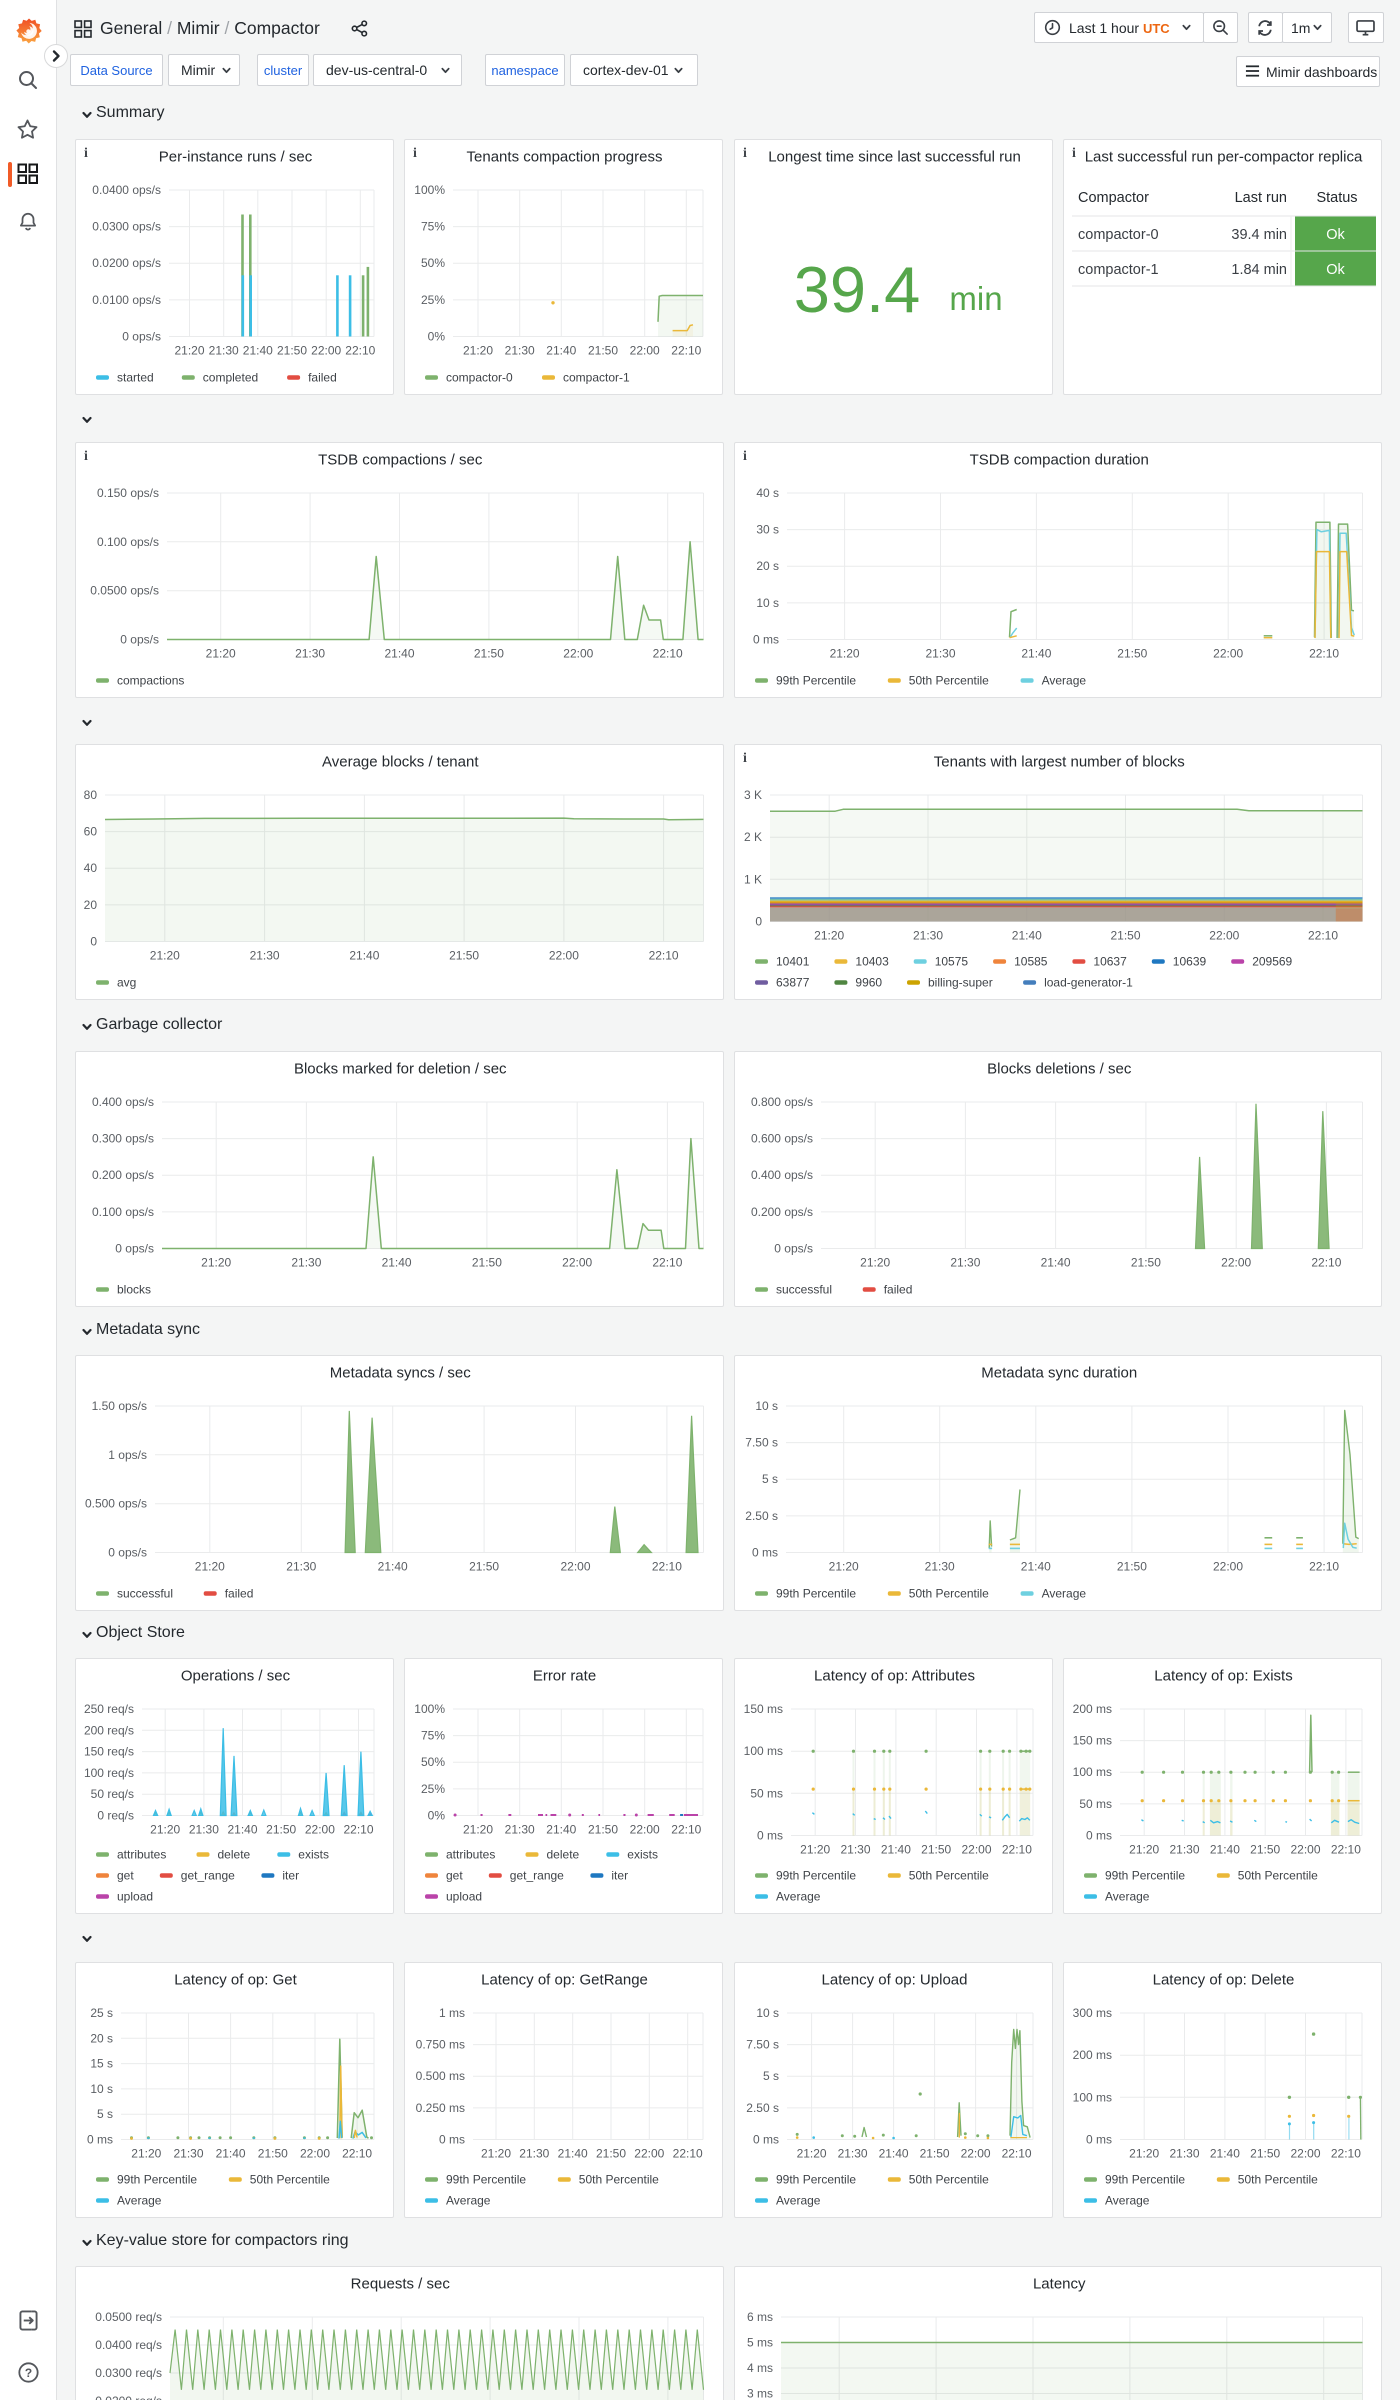  What do you see at coordinates (804, 1289) in the screenshot?
I see `svg-text: successful` at bounding box center [804, 1289].